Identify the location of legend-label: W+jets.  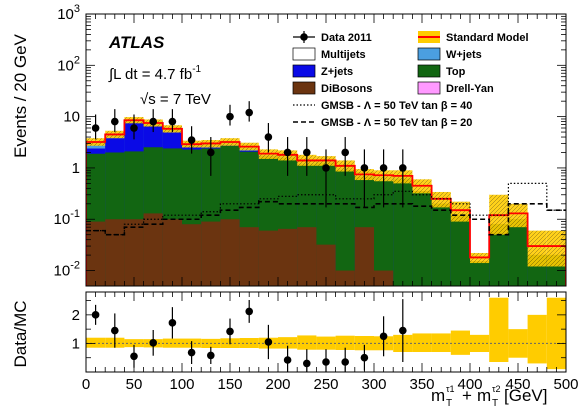
(464, 55).